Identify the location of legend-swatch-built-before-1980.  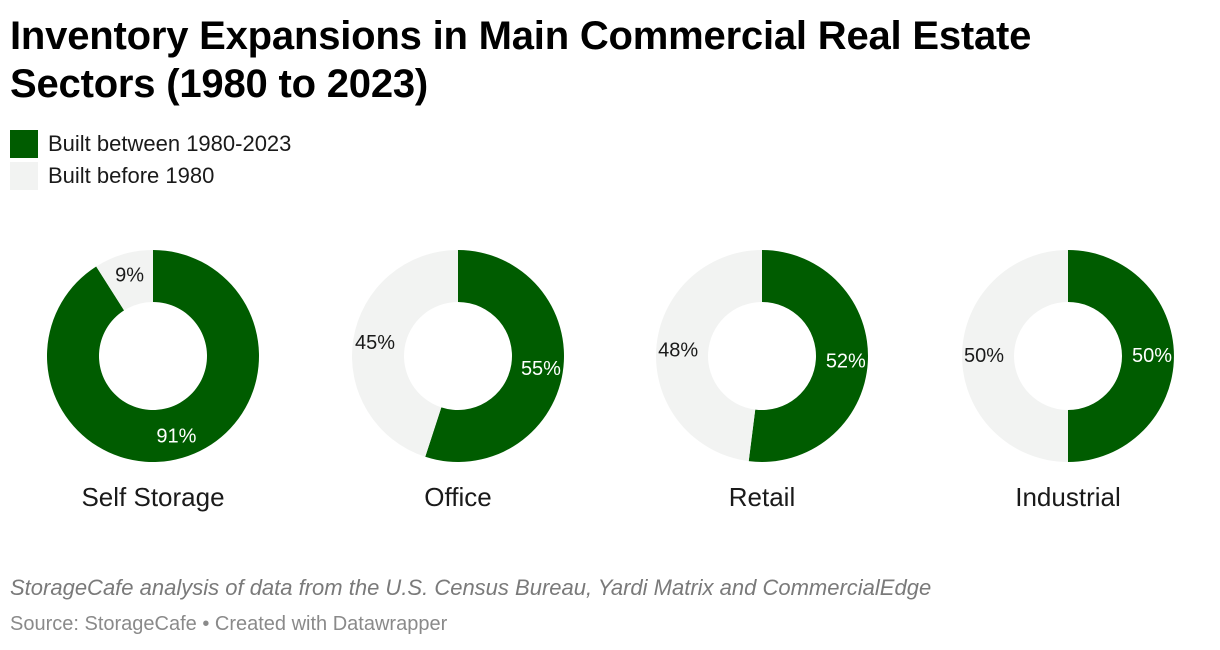
(24, 176).